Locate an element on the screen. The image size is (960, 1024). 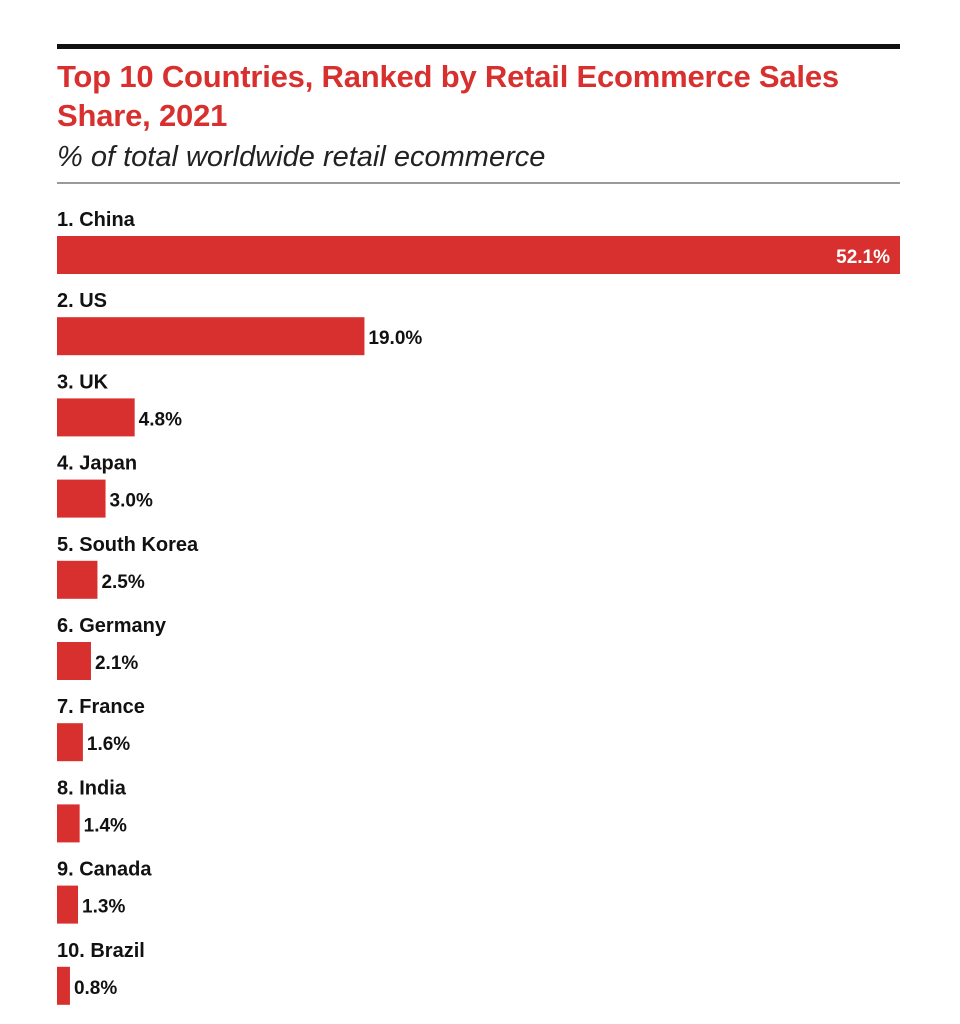
category-label: 8. India is located at coordinates (92, 788).